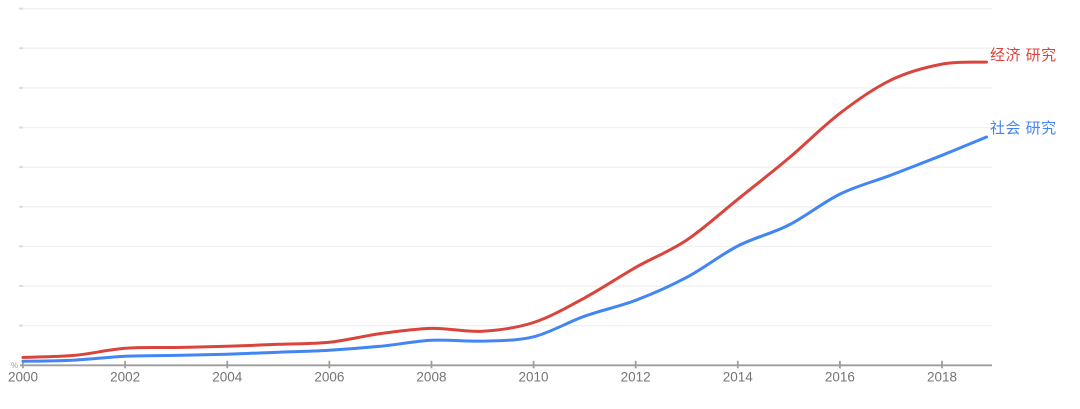  Describe the element at coordinates (125, 377) in the screenshot. I see `x-axis-year-label: 2002` at that location.